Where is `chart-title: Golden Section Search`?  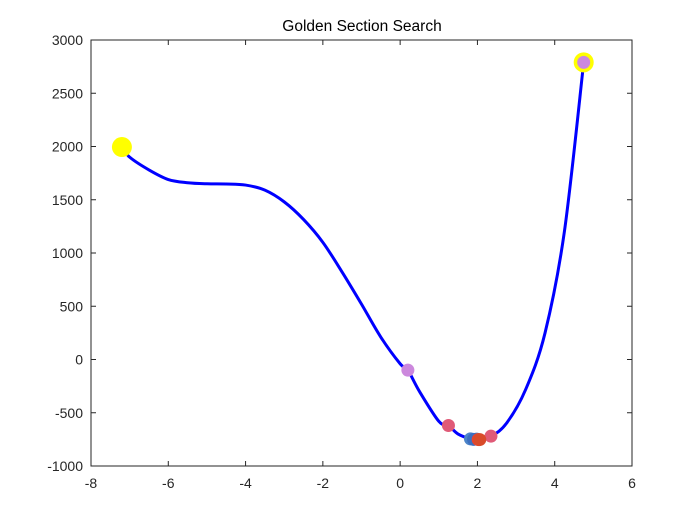
chart-title: Golden Section Search is located at coordinates (361, 26).